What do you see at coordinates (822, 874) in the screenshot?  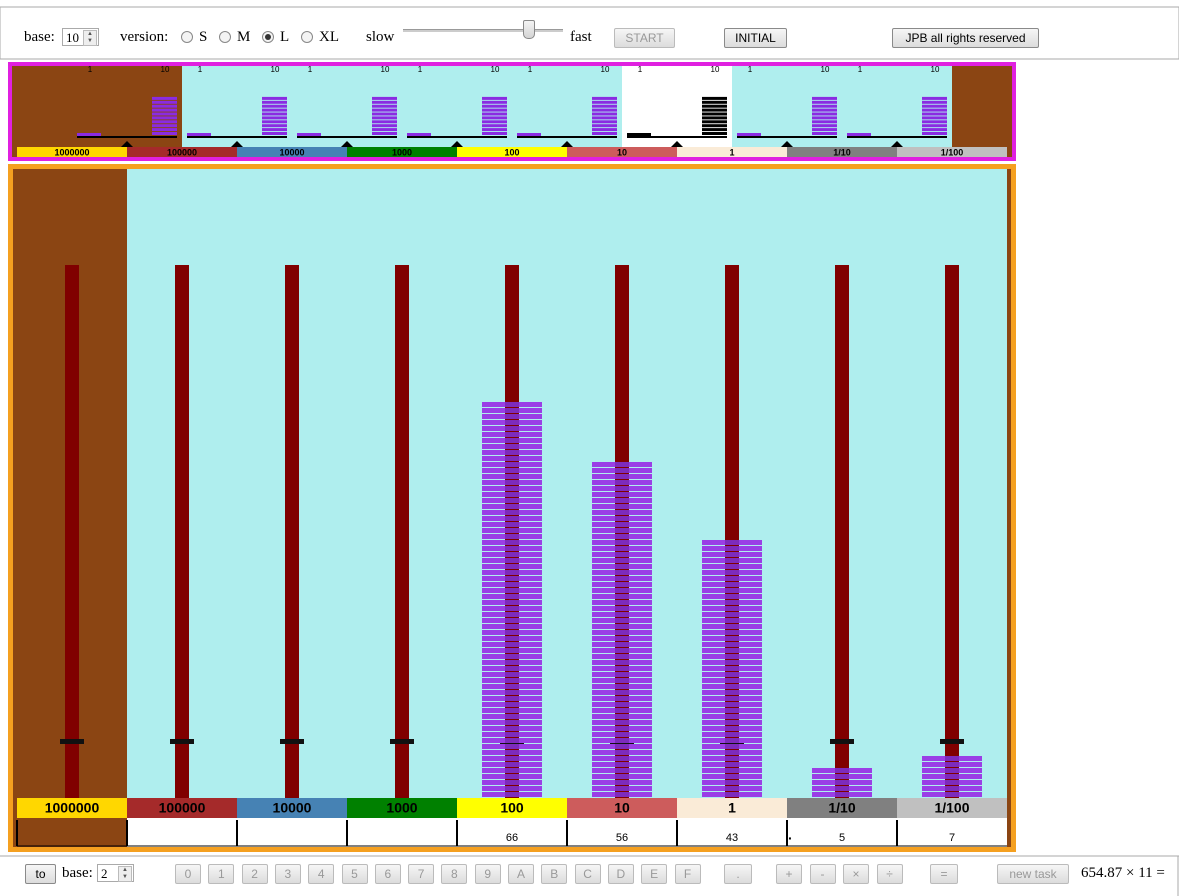 I see `operator-key: -` at bounding box center [822, 874].